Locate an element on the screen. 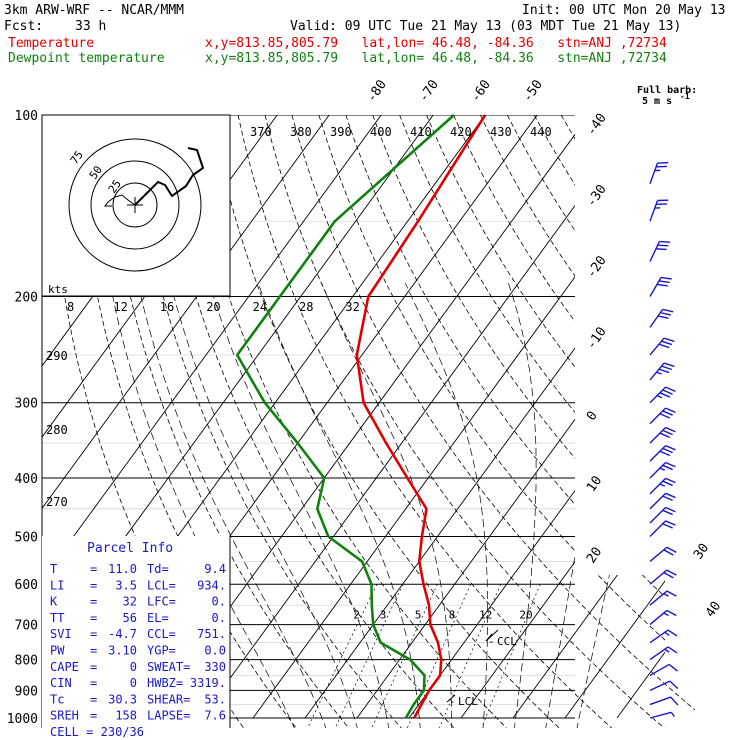  parcel-value: 0. is located at coordinates (219, 618).